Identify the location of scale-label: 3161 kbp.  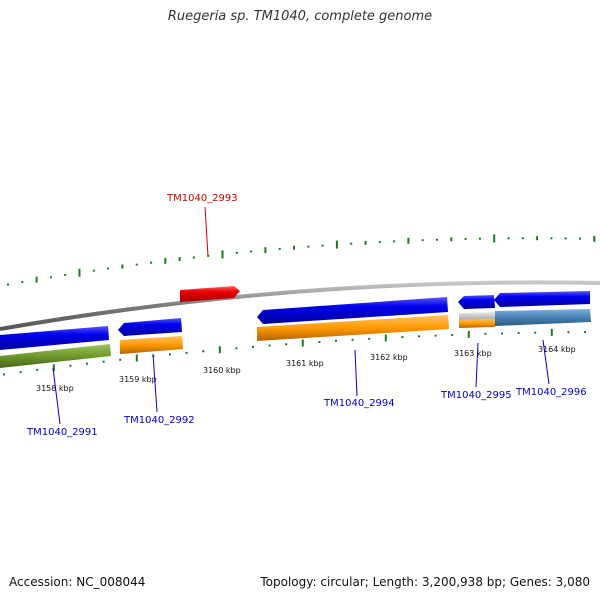
(305, 363).